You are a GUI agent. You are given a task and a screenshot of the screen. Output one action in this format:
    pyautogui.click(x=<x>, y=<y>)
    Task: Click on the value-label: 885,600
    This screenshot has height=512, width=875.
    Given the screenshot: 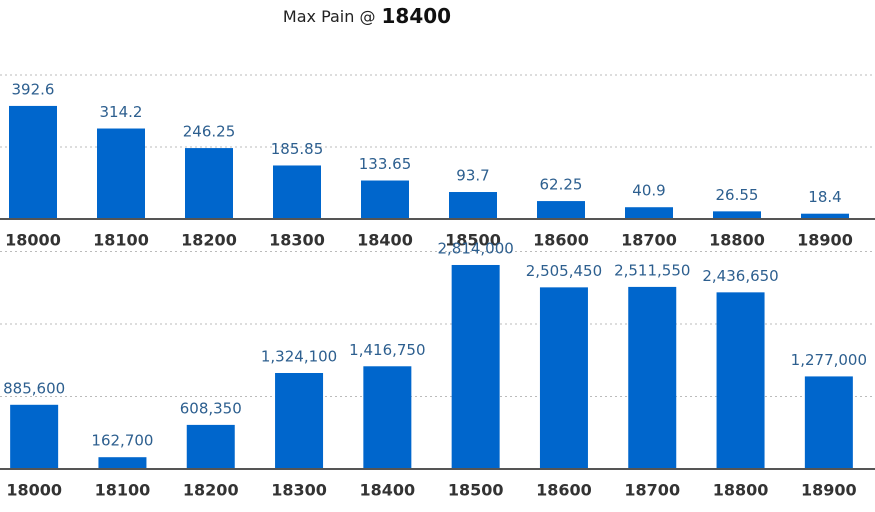 What is the action you would take?
    pyautogui.click(x=34, y=388)
    